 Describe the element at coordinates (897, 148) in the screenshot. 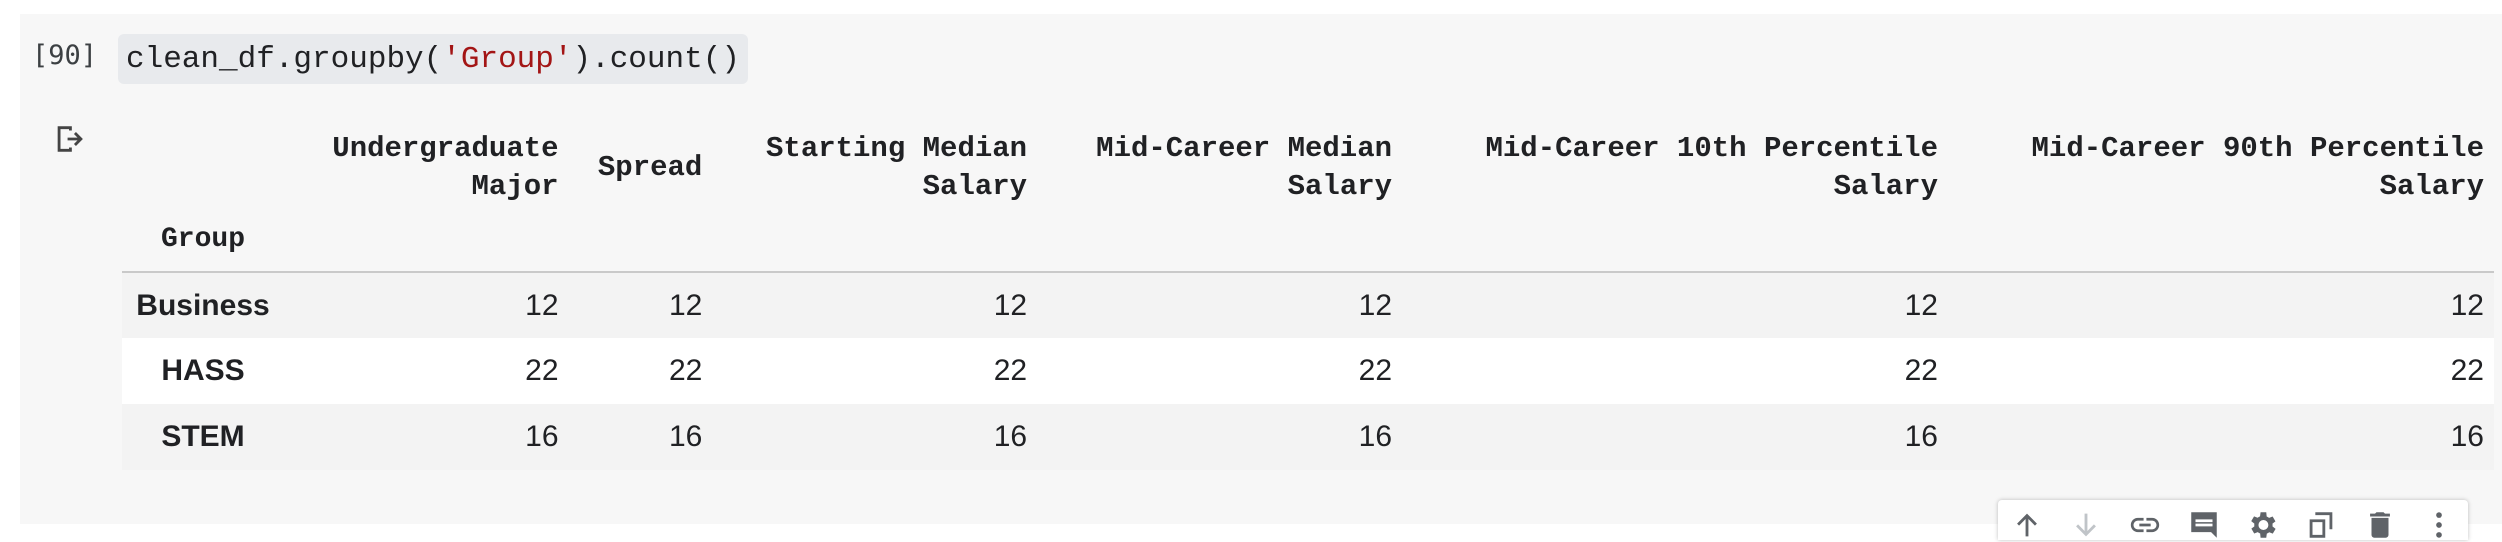

I see `column-header-line: Starting Median` at that location.